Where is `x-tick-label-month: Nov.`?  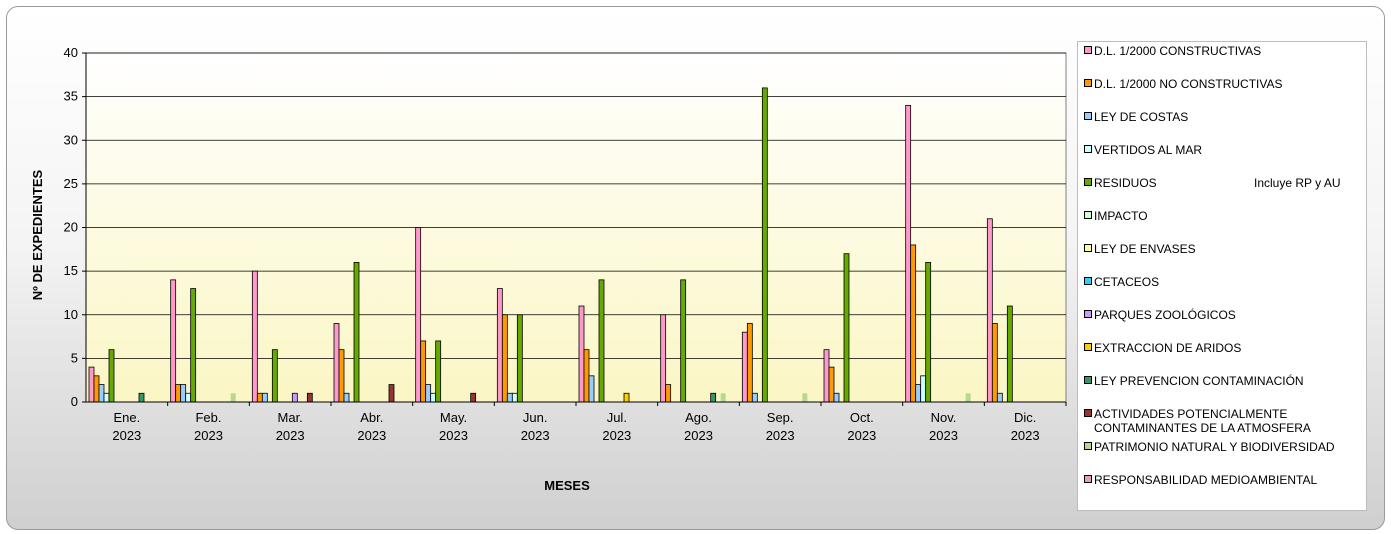
x-tick-label-month: Nov. is located at coordinates (944, 417).